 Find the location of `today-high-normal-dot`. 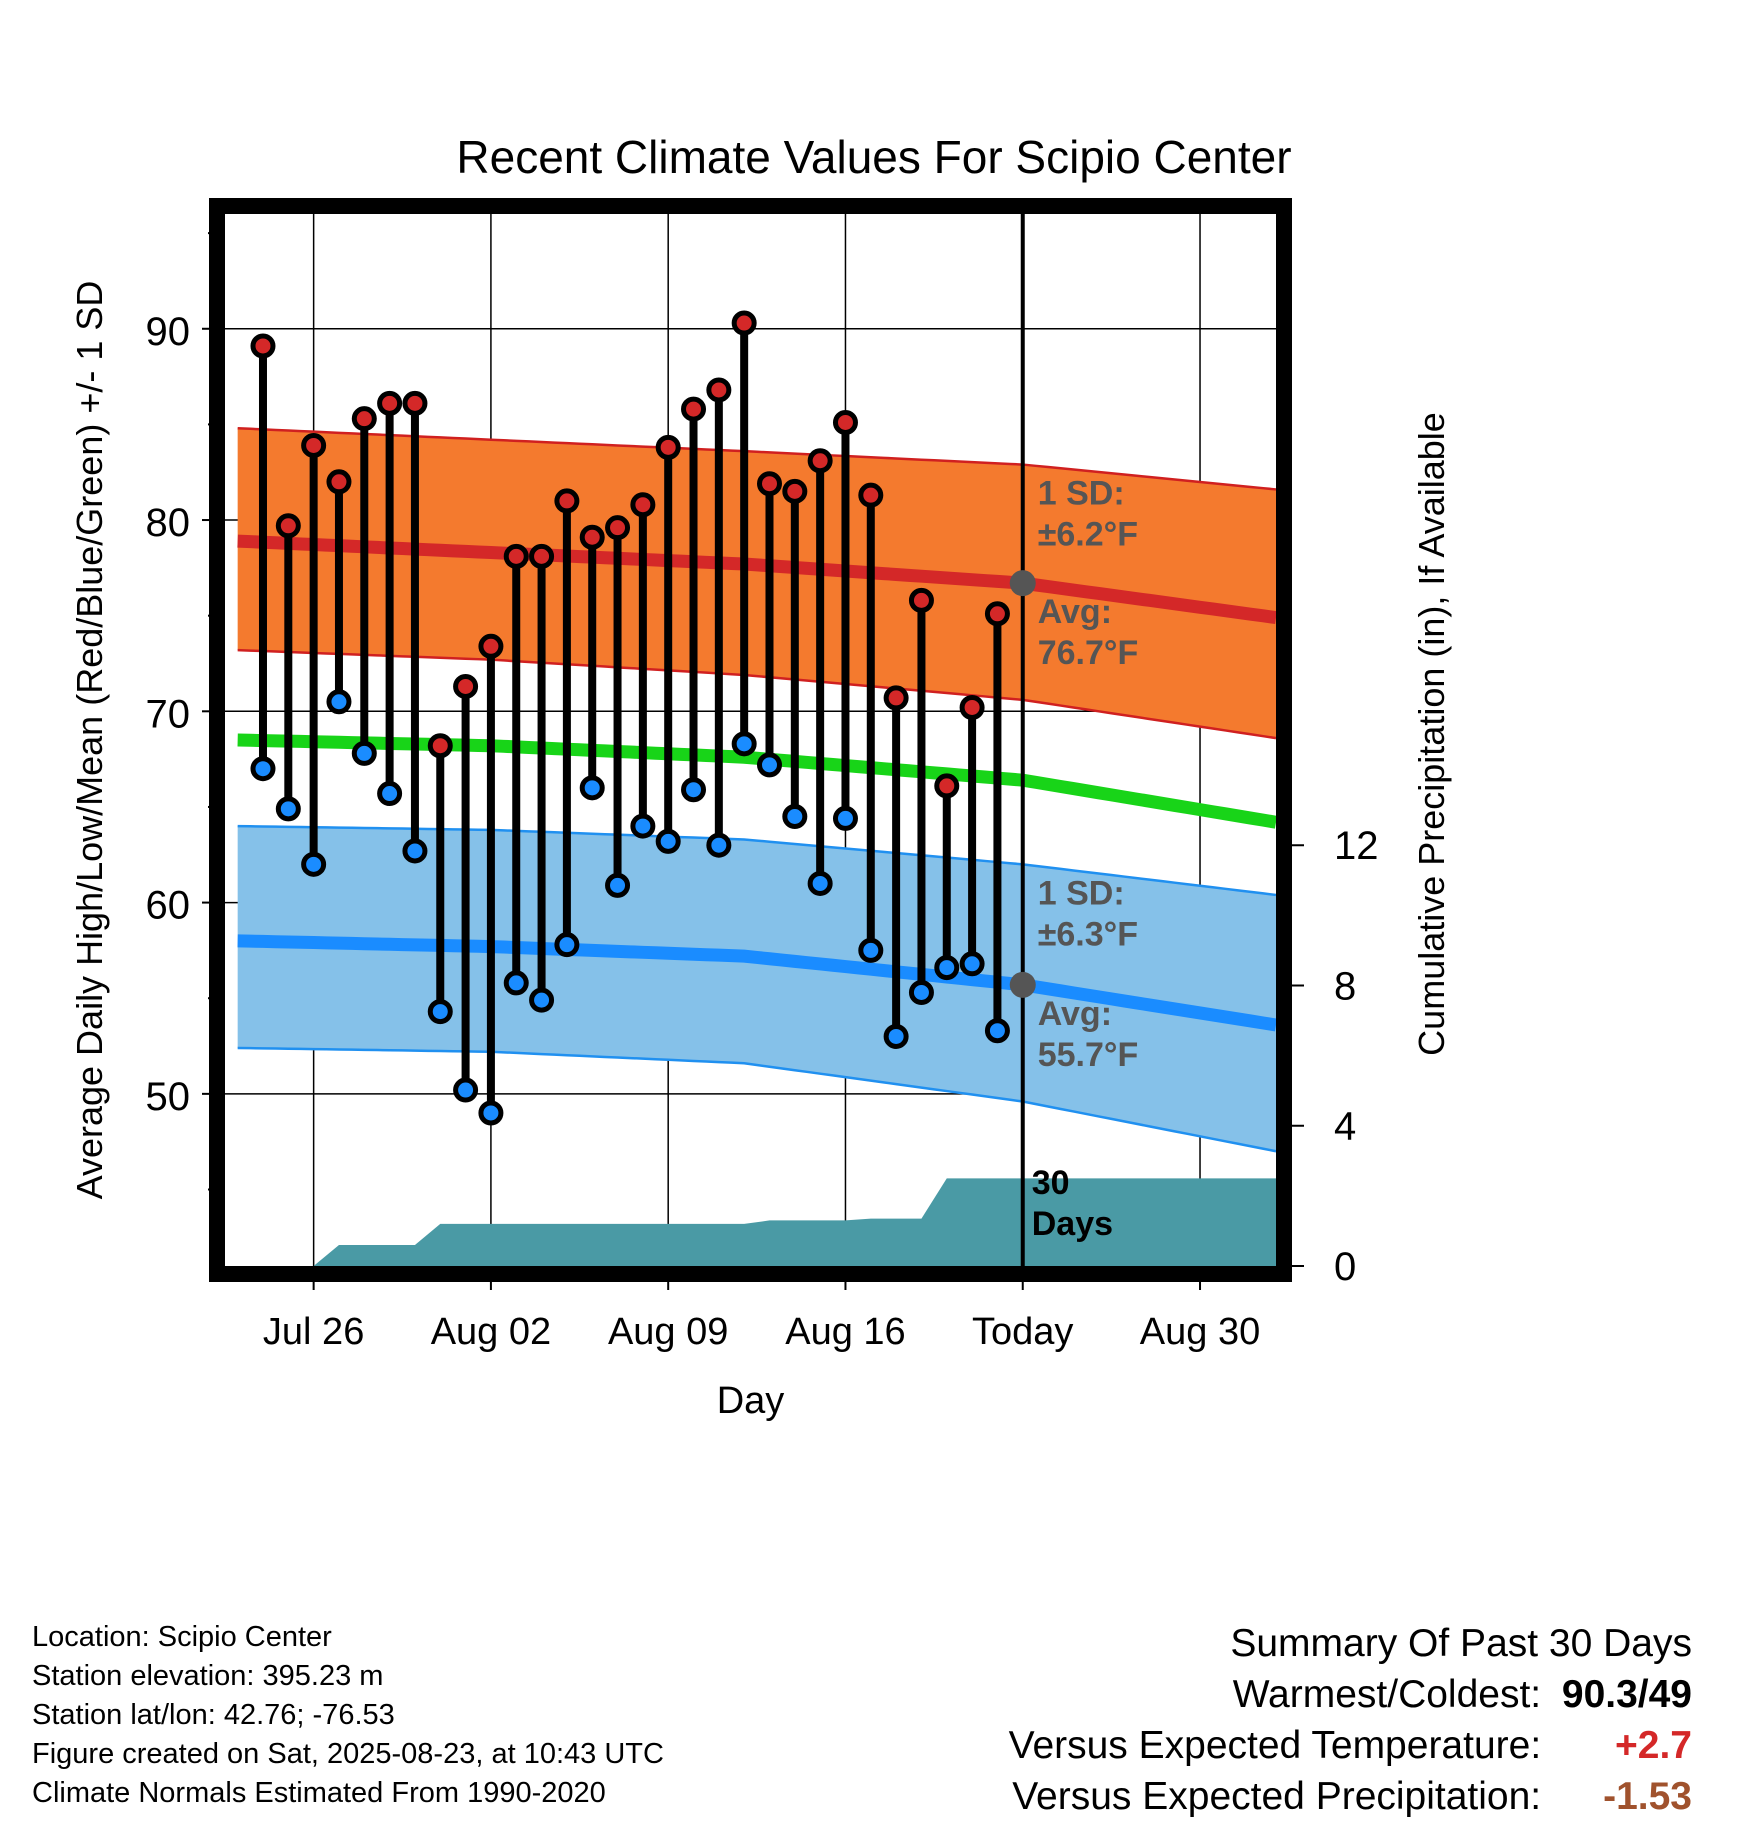

today-high-normal-dot is located at coordinates (1022, 583).